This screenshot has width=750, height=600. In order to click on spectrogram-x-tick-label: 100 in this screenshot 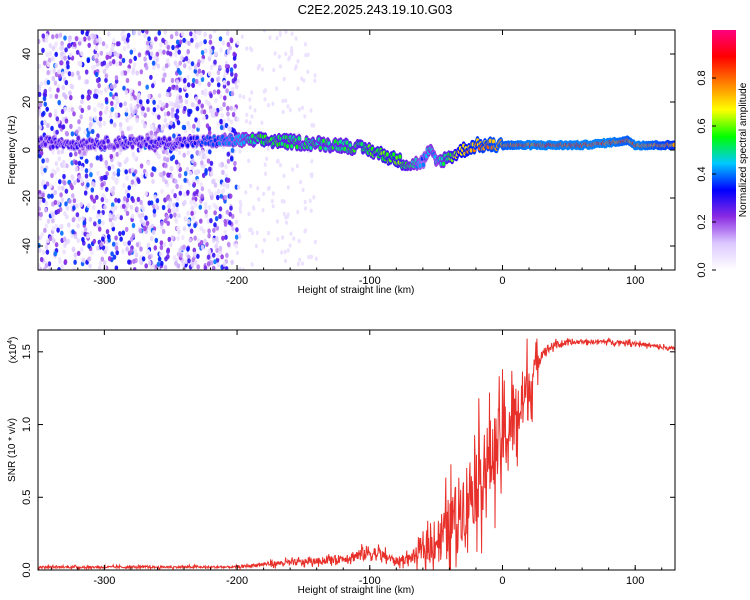, I will do `click(635, 281)`.